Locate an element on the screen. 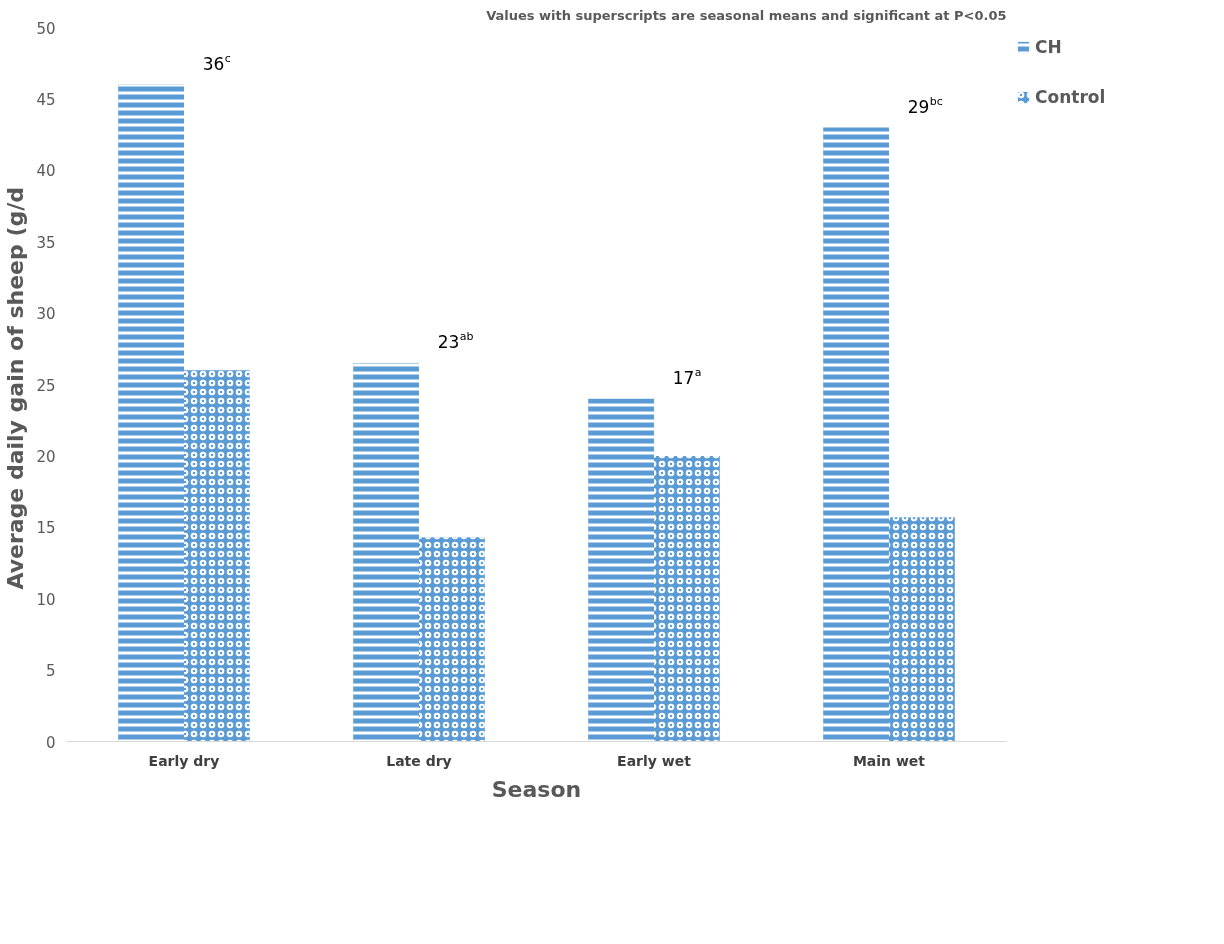 The height and width of the screenshot is (944, 1224). x-axis-title: Season is located at coordinates (536, 789).